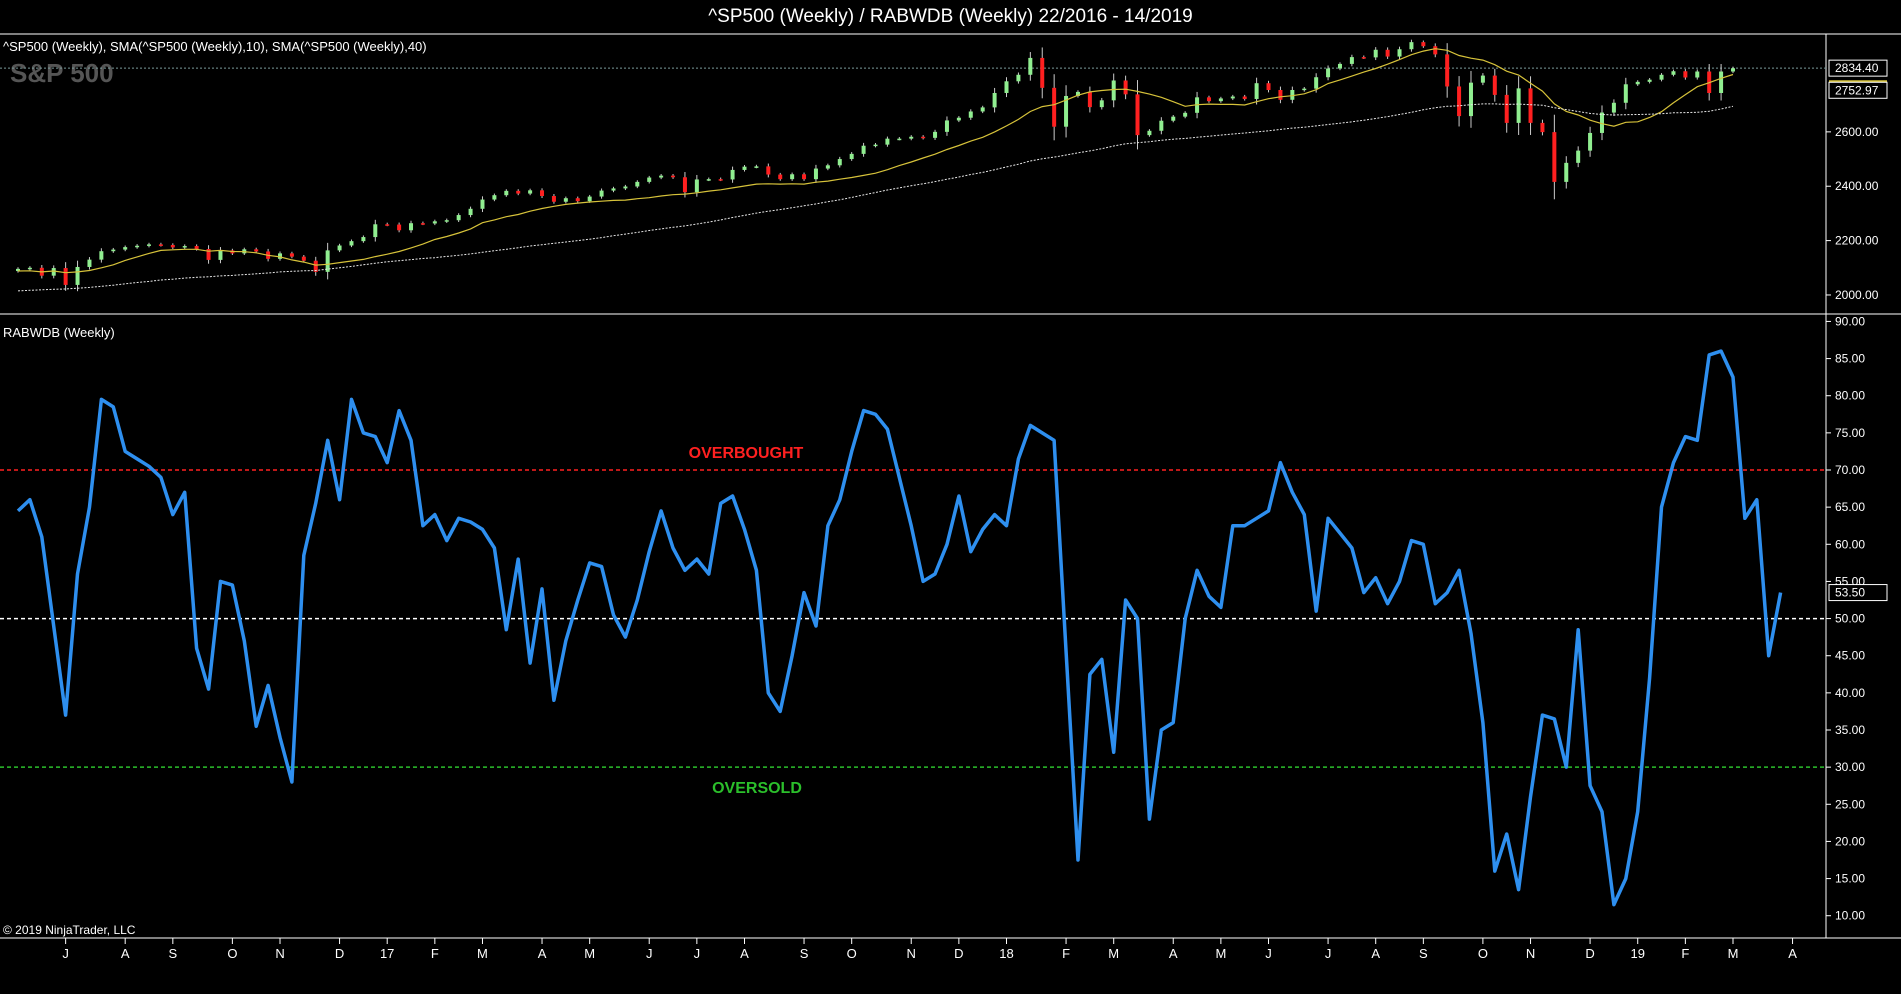 The height and width of the screenshot is (994, 1901). I want to click on overbought-label: OVERBOUGHT, so click(746, 453).